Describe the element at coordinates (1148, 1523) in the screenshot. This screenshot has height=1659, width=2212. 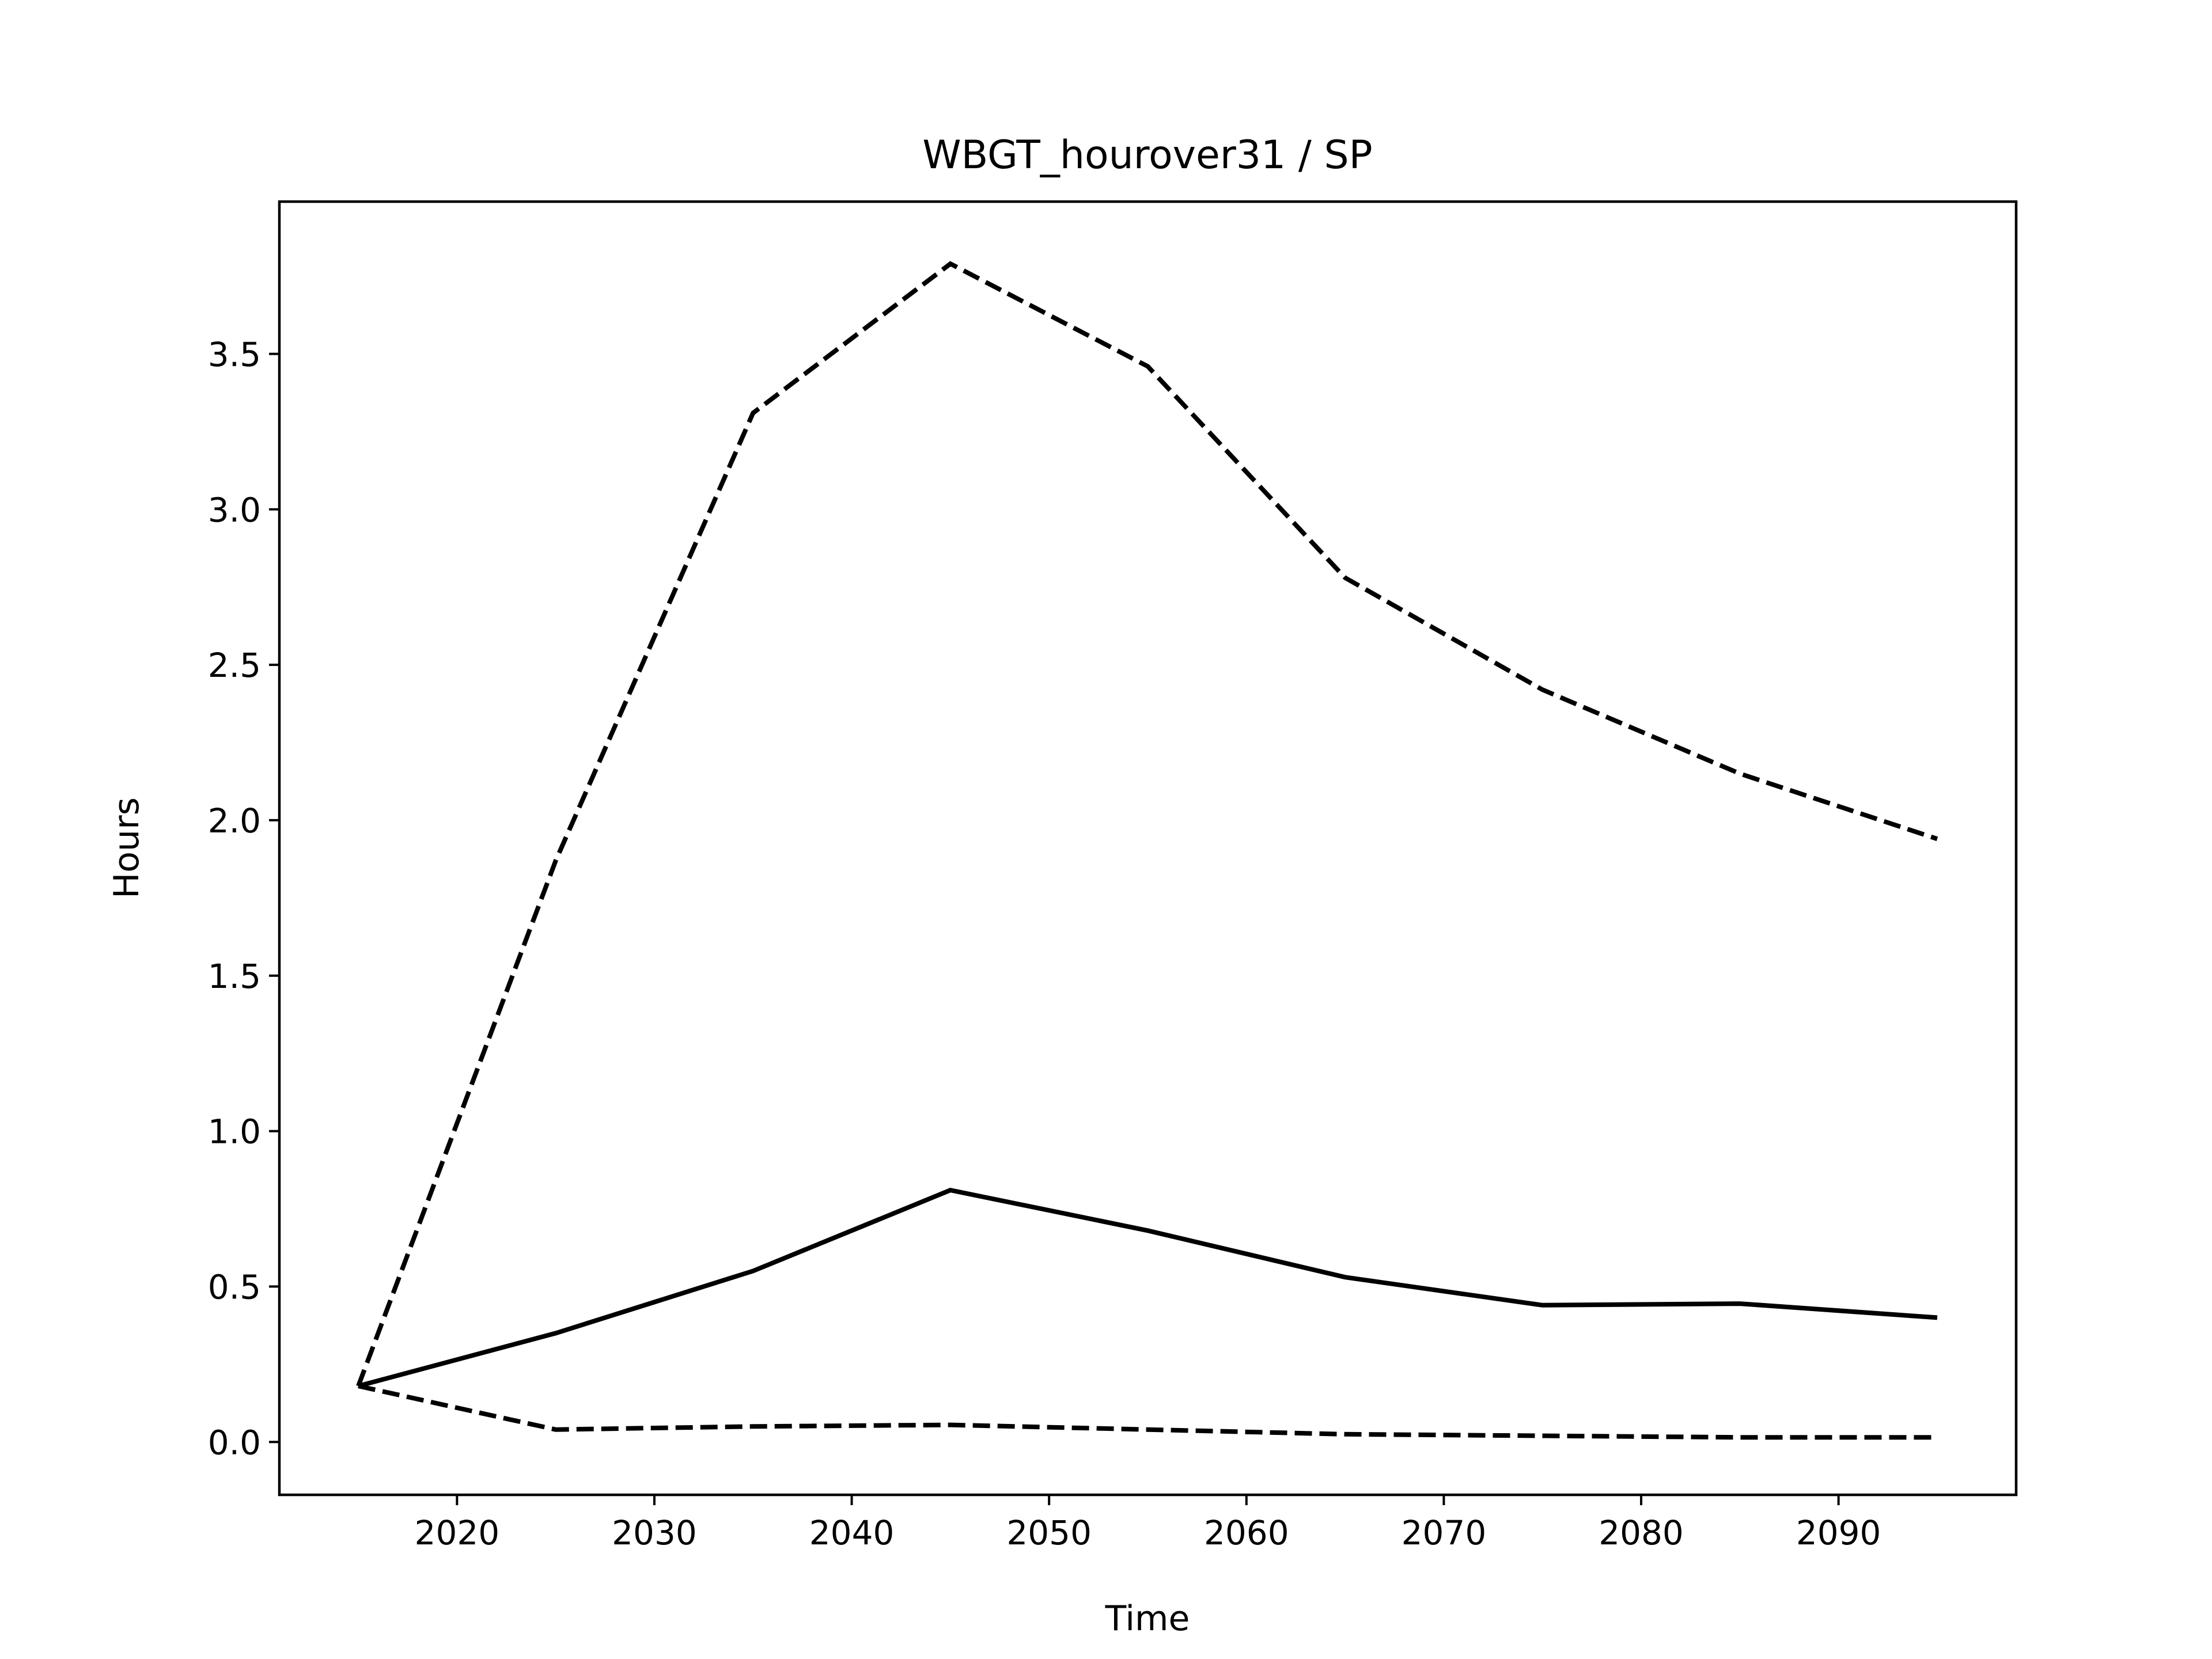
I see `x-axis: 2020 2030 2040 2050 2060 2070 2080 2090` at that location.